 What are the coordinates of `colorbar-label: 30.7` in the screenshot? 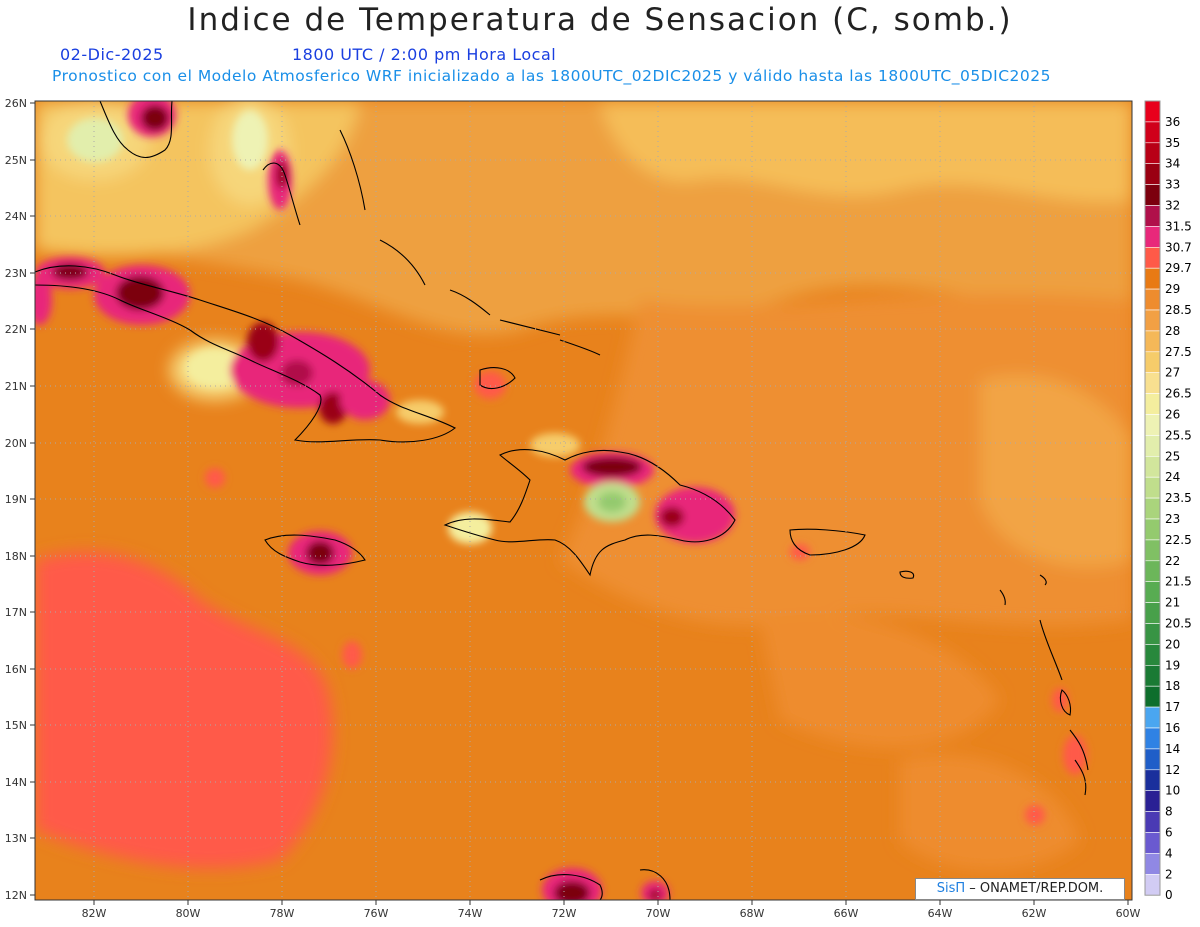 It's located at (1178, 247).